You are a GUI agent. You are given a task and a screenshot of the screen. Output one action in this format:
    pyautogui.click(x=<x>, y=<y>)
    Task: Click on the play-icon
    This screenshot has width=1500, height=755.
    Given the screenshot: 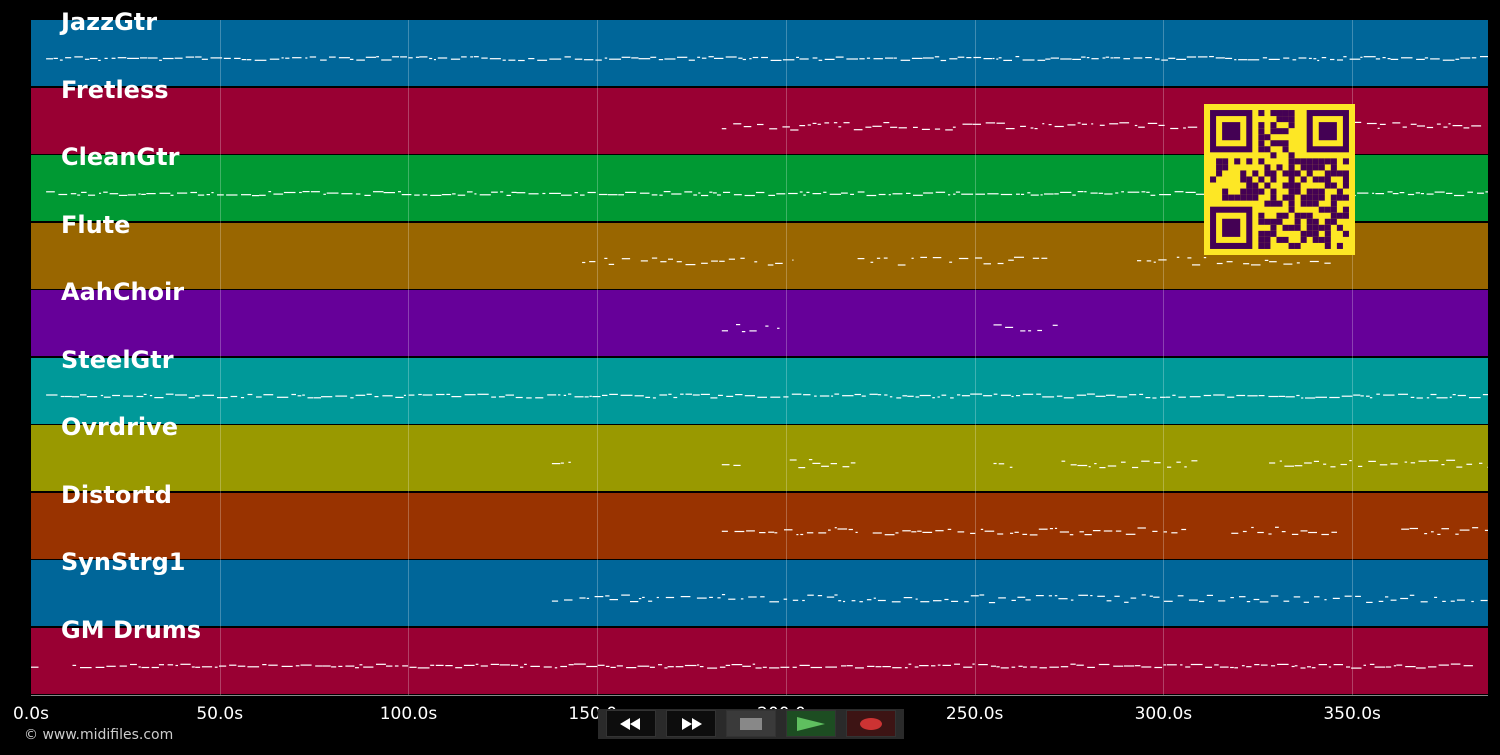 What is the action you would take?
    pyautogui.click(x=811, y=723)
    